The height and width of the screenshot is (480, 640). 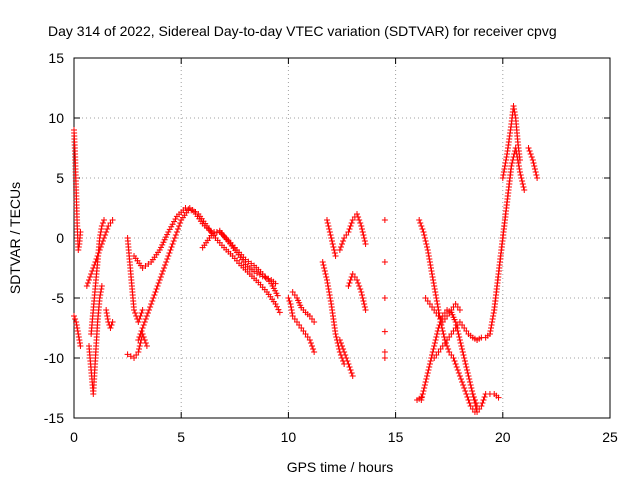 I want to click on x-tick-label: 20, so click(x=503, y=437).